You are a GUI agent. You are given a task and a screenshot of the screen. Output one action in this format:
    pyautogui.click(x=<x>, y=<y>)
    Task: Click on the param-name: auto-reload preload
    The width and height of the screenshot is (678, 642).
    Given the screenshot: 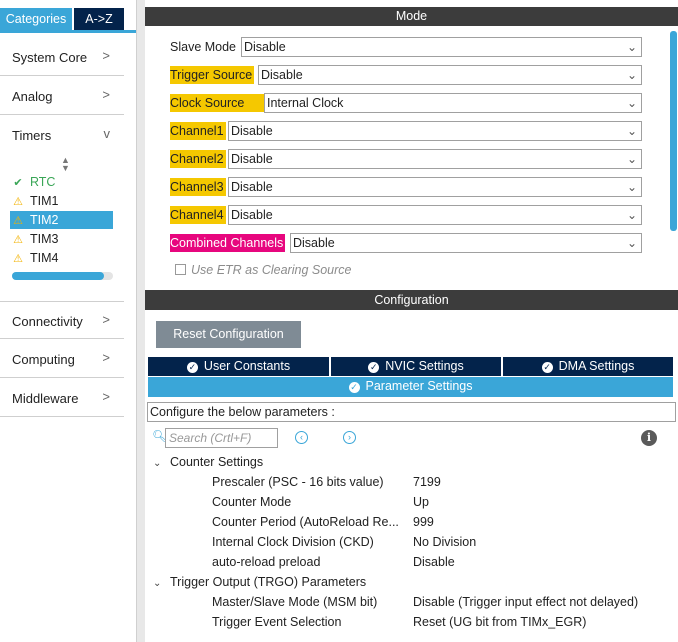 What is the action you would take?
    pyautogui.click(x=266, y=562)
    